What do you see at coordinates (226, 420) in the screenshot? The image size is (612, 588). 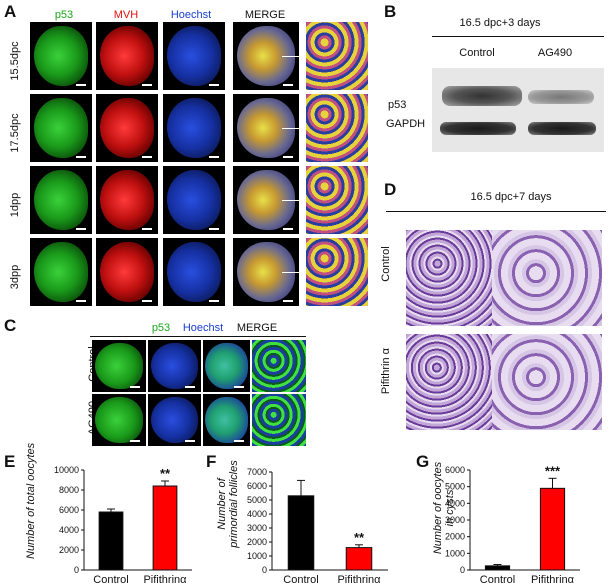 I see `c-merge-ag490` at bounding box center [226, 420].